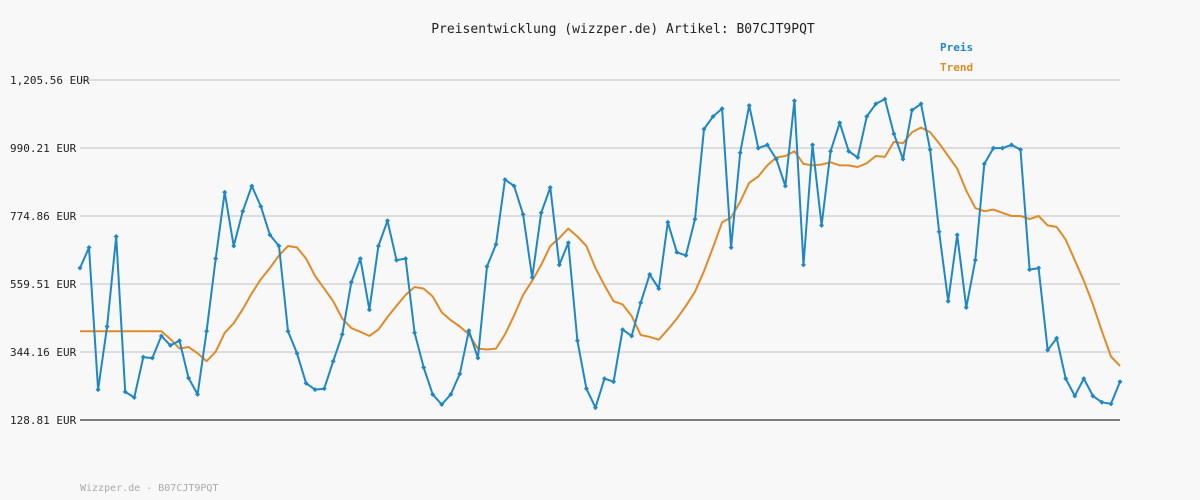  I want to click on footer-credit: Wizzper.de - B07CJT9PQT, so click(149, 488).